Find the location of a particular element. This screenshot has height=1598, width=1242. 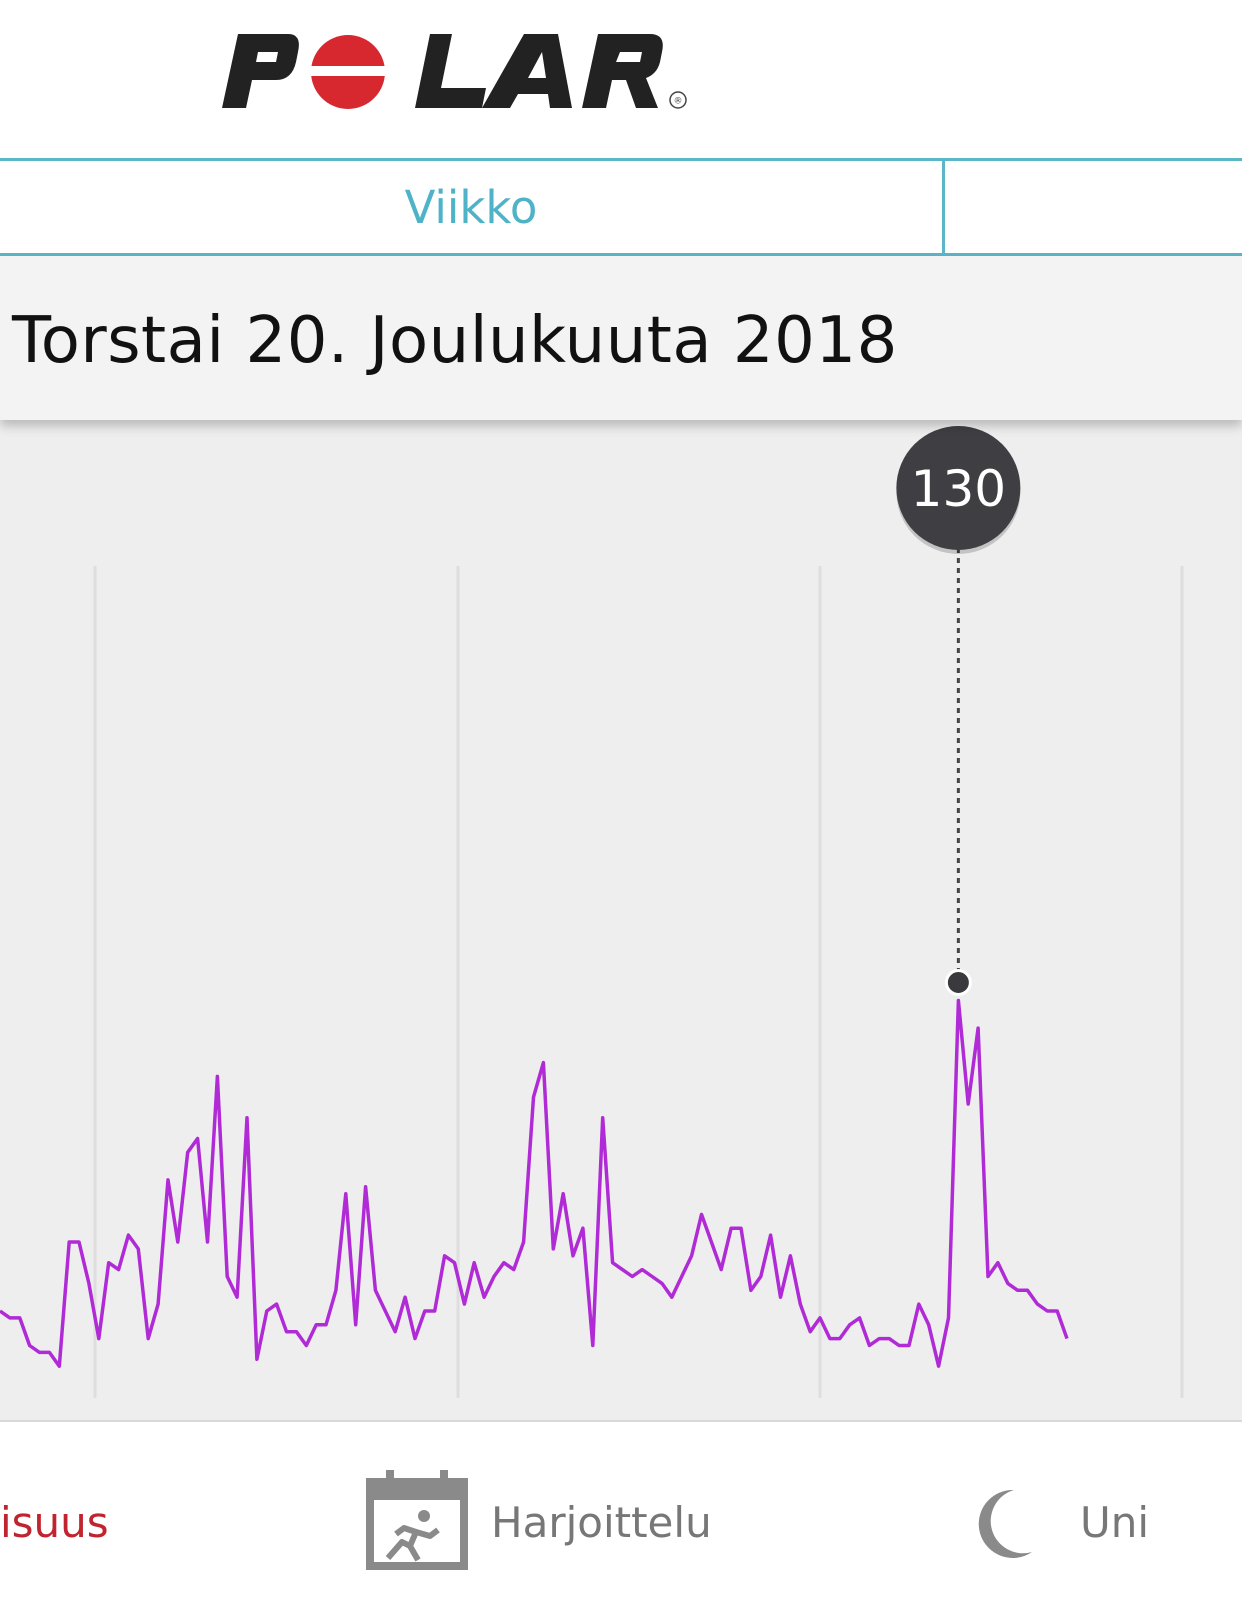

nav-sleep-label: Uni is located at coordinates (1115, 1522).